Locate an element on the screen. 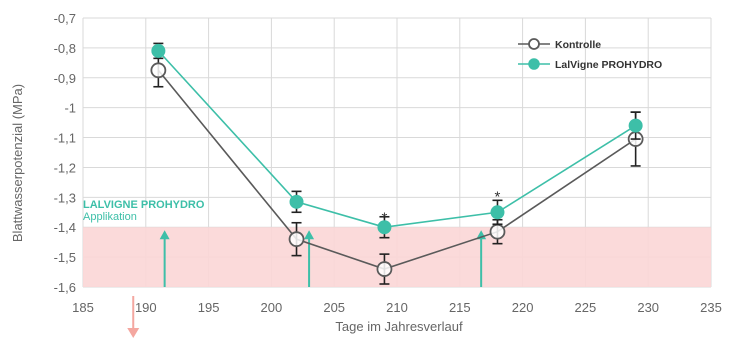 Image resolution: width=740 pixels, height=340 pixels. y-axis-title: Blattwasserpotenzial (MPa) is located at coordinates (17, 163).